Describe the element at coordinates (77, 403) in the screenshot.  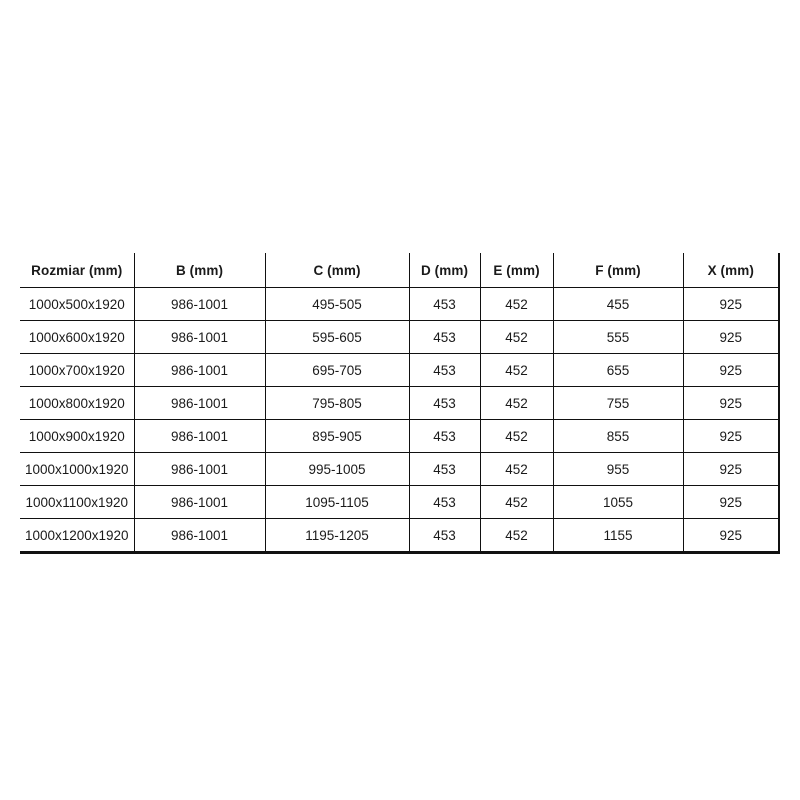
I see `cell-size: 1000x800x1920` at that location.